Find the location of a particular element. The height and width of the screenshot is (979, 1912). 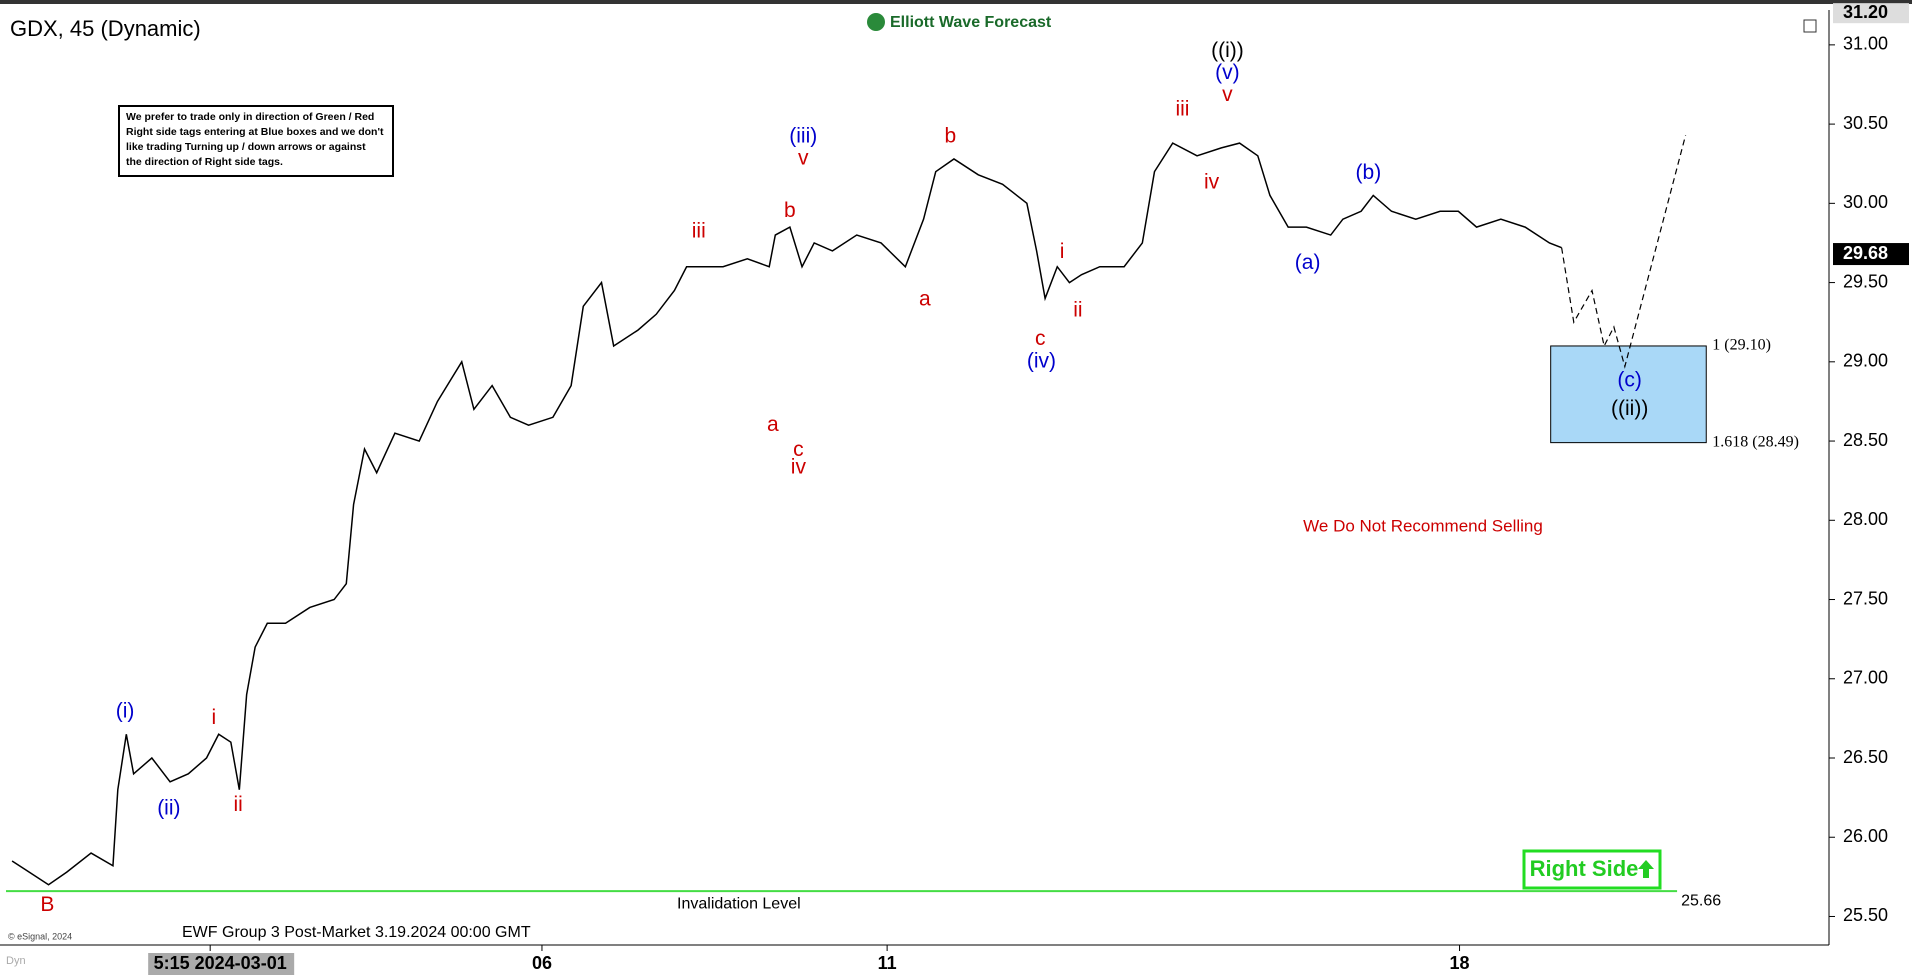

chart-title: GDX, 45 (Dynamic) is located at coordinates (105, 28).